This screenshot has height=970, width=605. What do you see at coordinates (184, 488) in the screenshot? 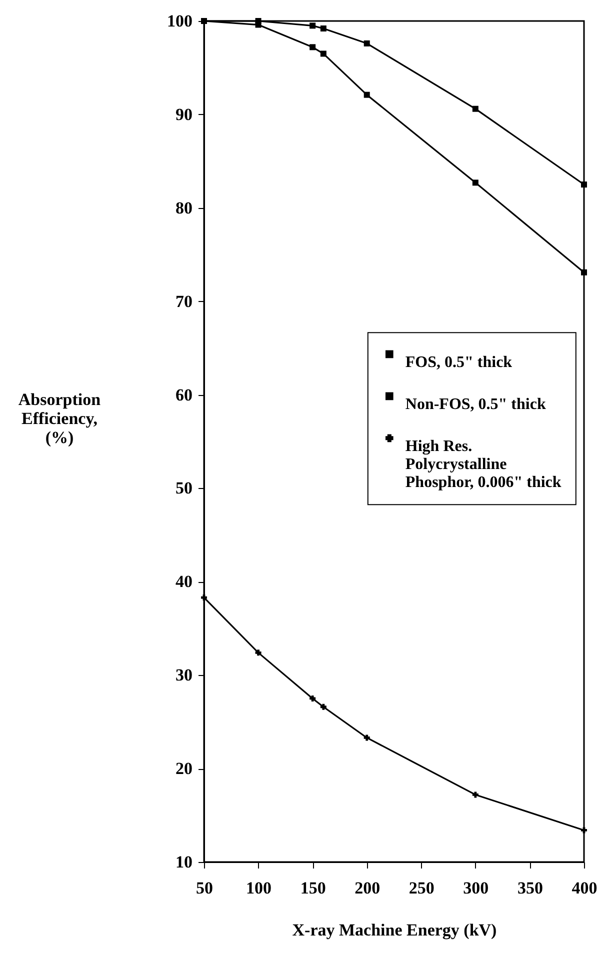
I see `y-tick-label: 50` at bounding box center [184, 488].